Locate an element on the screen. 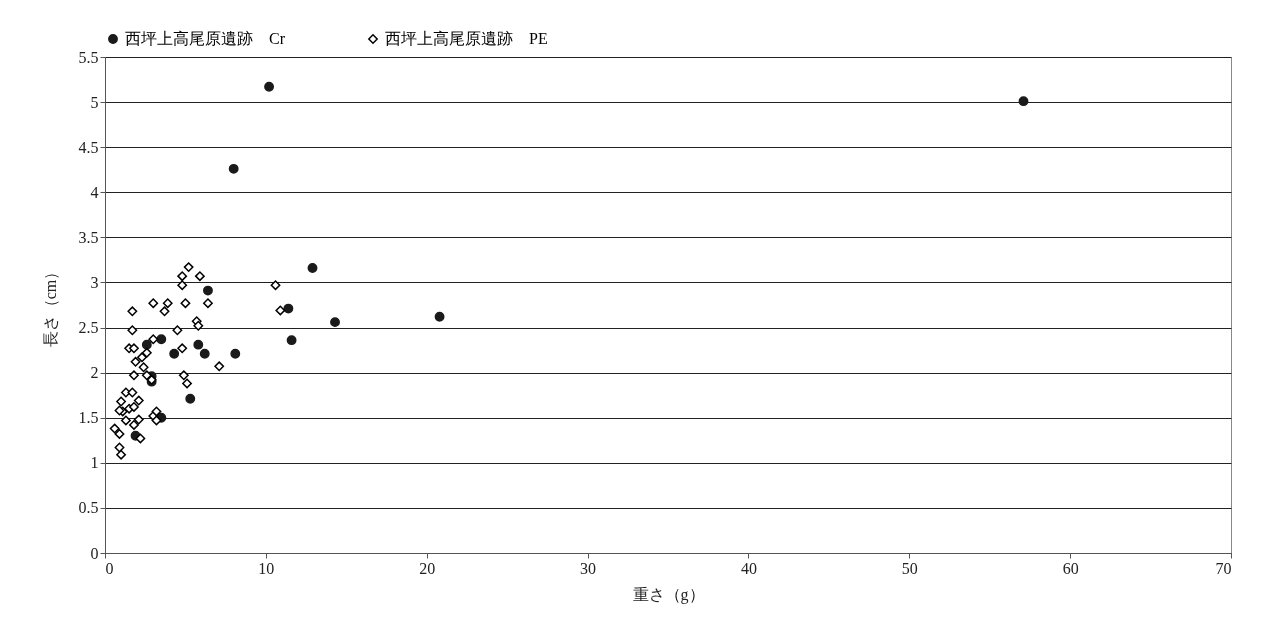 Image resolution: width=1261 pixels, height=639 pixels. y-tick-label: 1.5 is located at coordinates (88, 418).